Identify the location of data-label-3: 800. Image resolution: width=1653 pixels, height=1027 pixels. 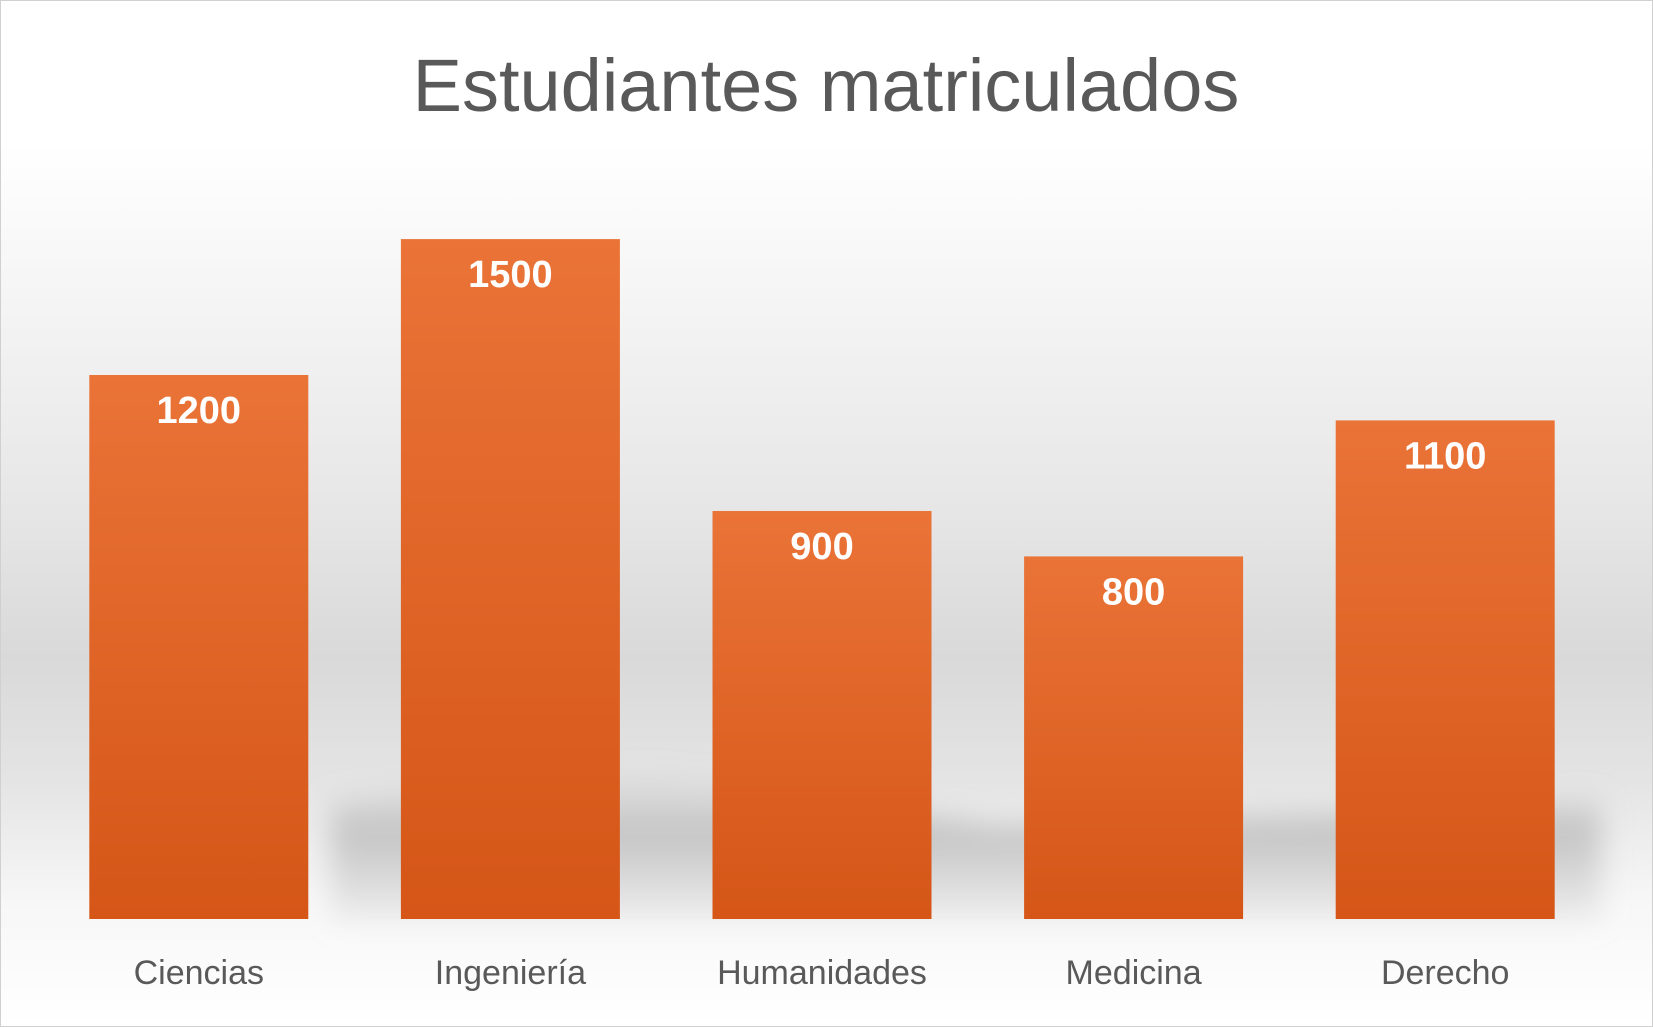
(1133, 592).